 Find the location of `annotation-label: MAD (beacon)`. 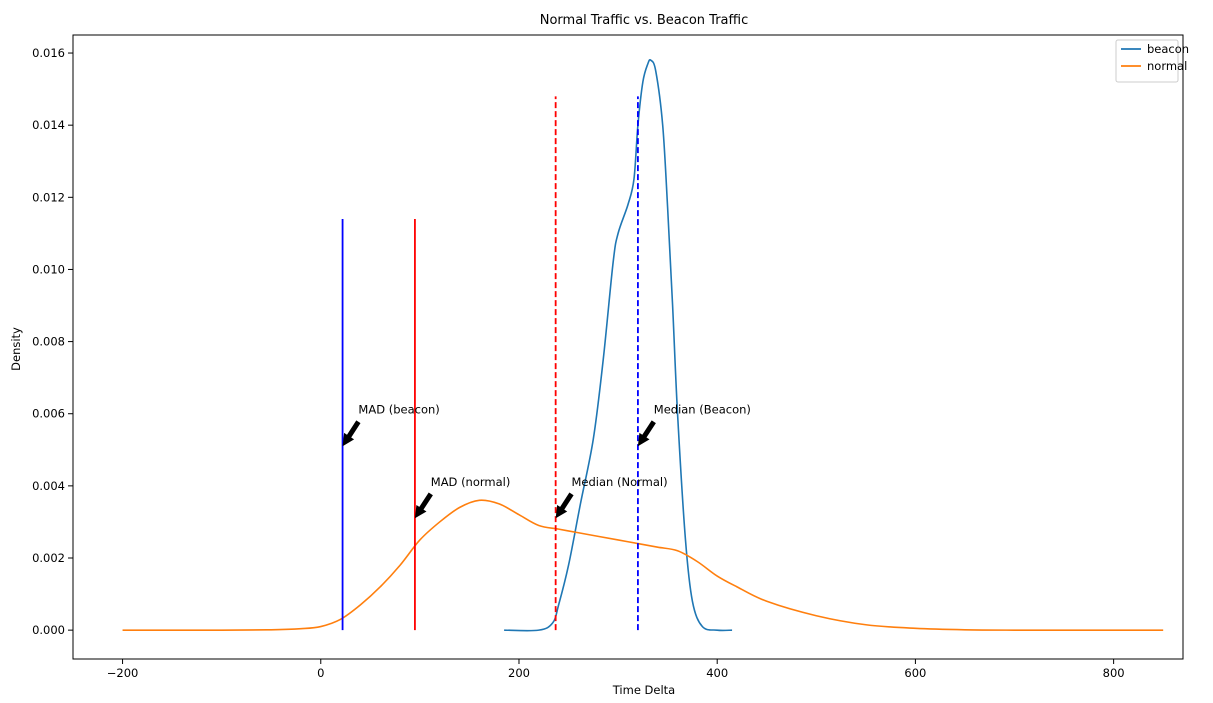

annotation-label: MAD (beacon) is located at coordinates (398, 410).